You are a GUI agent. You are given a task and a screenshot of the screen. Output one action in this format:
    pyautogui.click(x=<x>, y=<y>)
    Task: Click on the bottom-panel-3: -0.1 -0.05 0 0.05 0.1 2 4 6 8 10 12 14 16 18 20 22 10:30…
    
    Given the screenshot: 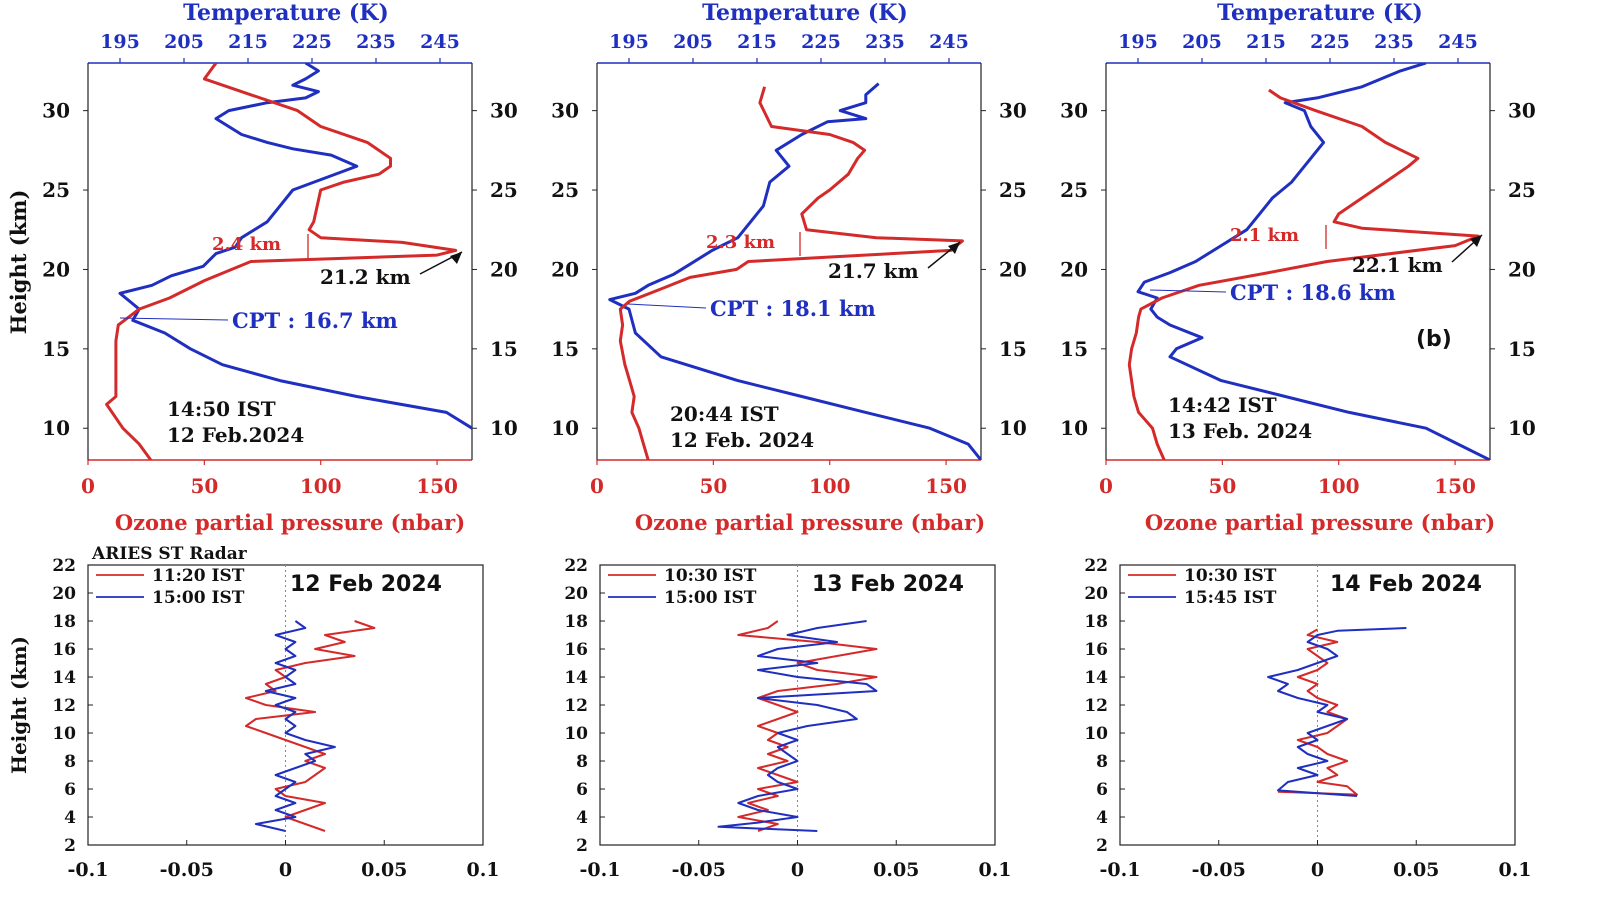 What is the action you would take?
    pyautogui.click(x=1307, y=718)
    